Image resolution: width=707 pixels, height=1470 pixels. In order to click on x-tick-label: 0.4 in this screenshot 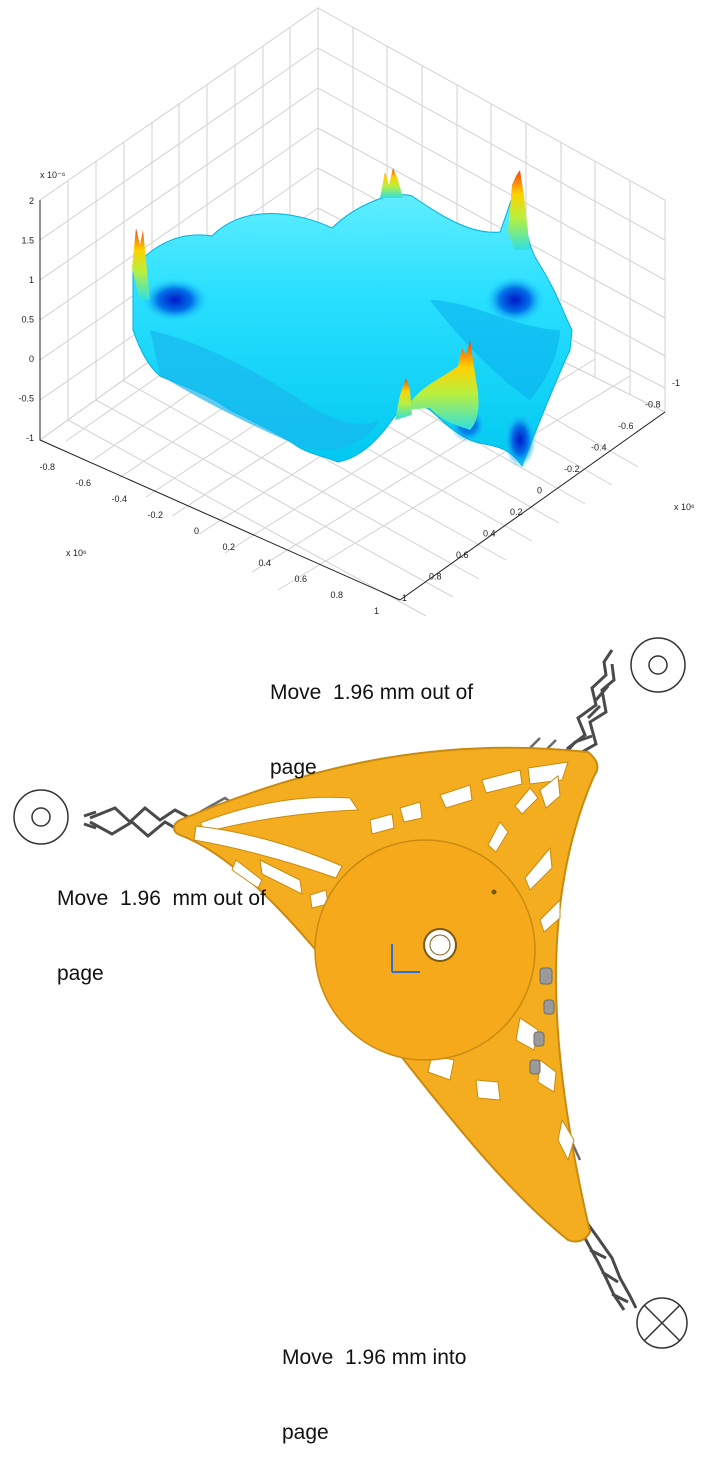, I will do `click(264, 563)`.